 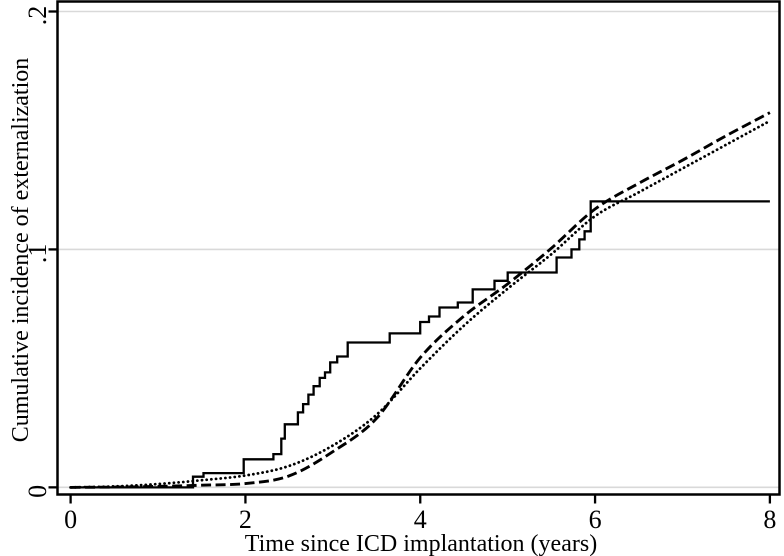 What do you see at coordinates (420, 519) in the screenshot?
I see `x-tick-label: 4` at bounding box center [420, 519].